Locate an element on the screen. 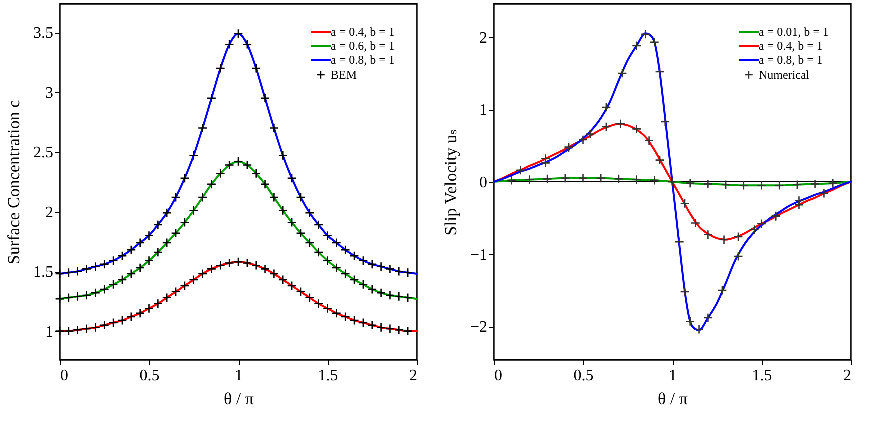 The height and width of the screenshot is (421, 882). y-tick-label: −2 is located at coordinates (479, 327).